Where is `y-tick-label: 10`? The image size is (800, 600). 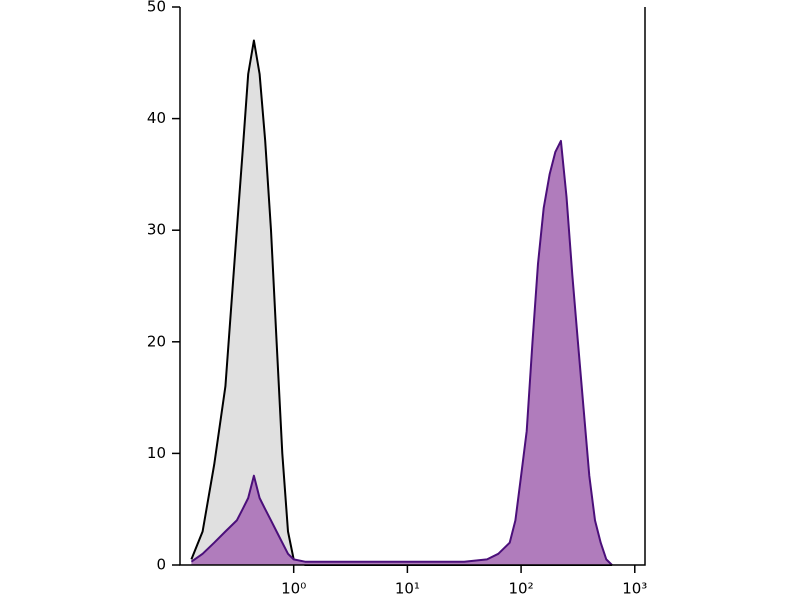
y-tick-label: 10 is located at coordinates (156, 453).